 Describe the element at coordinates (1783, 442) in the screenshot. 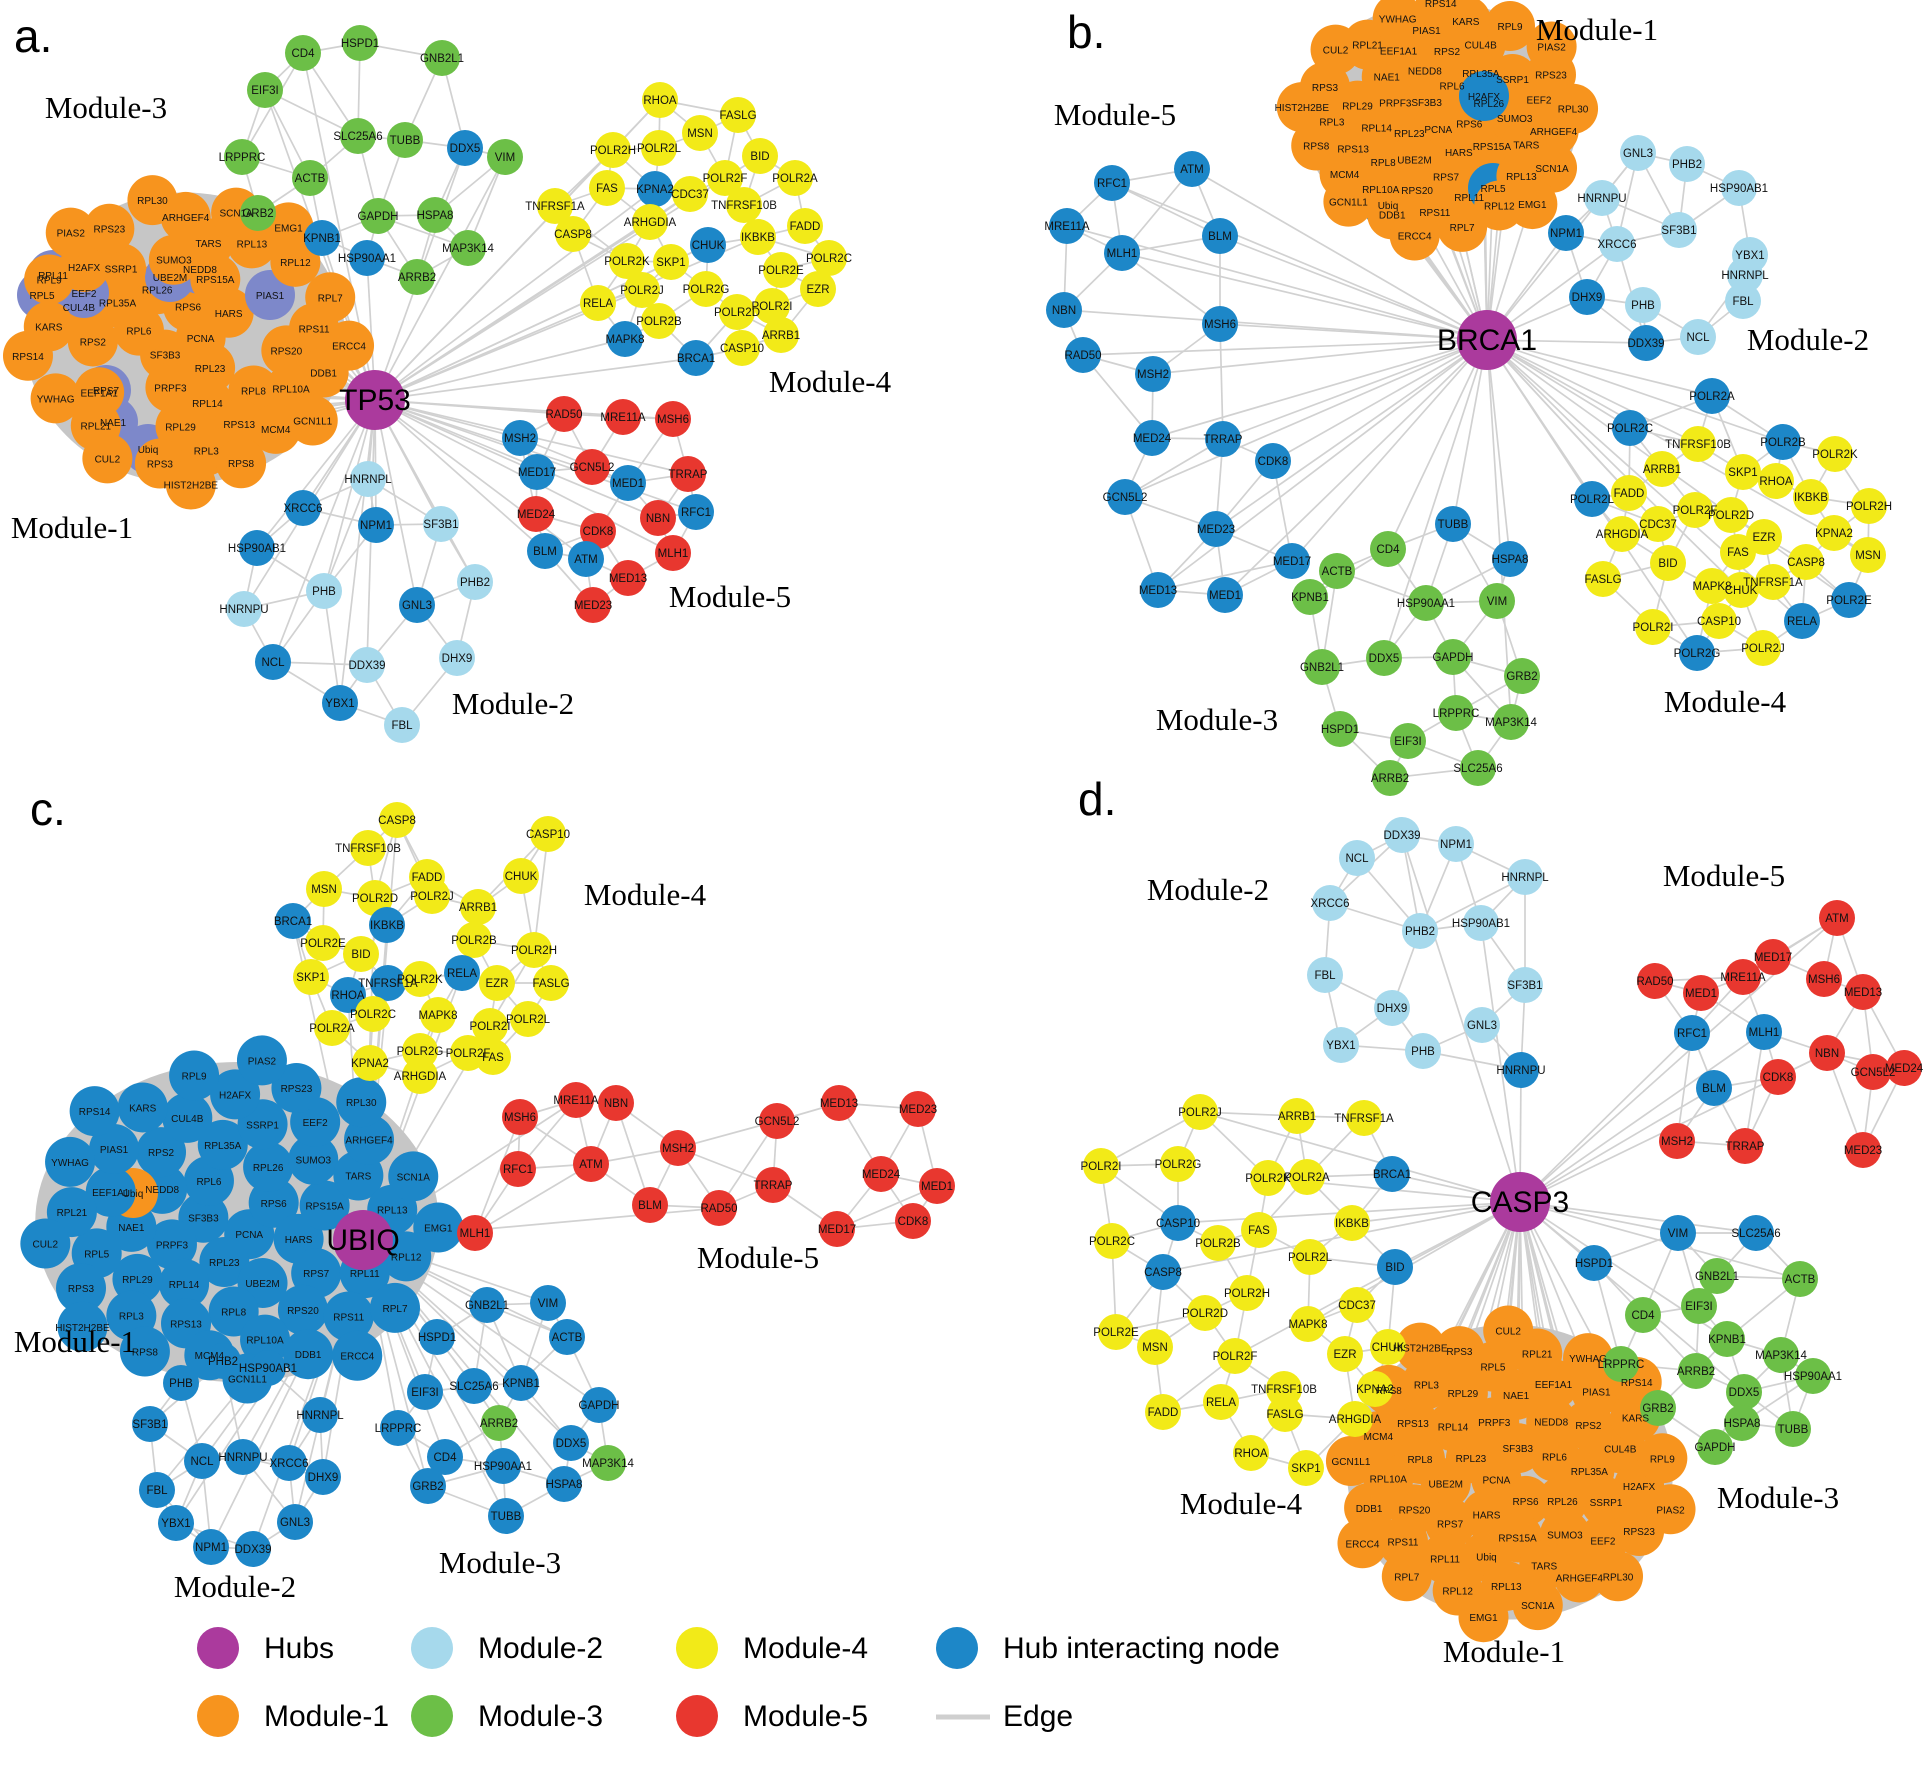

I see `node-POLR2B` at that location.